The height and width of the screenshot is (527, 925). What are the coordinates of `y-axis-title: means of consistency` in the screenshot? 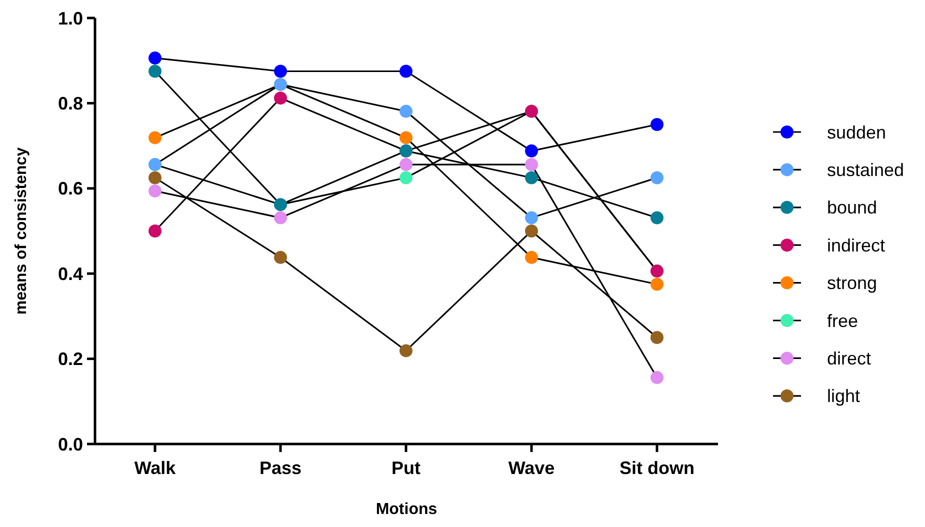 It's located at (21, 231).